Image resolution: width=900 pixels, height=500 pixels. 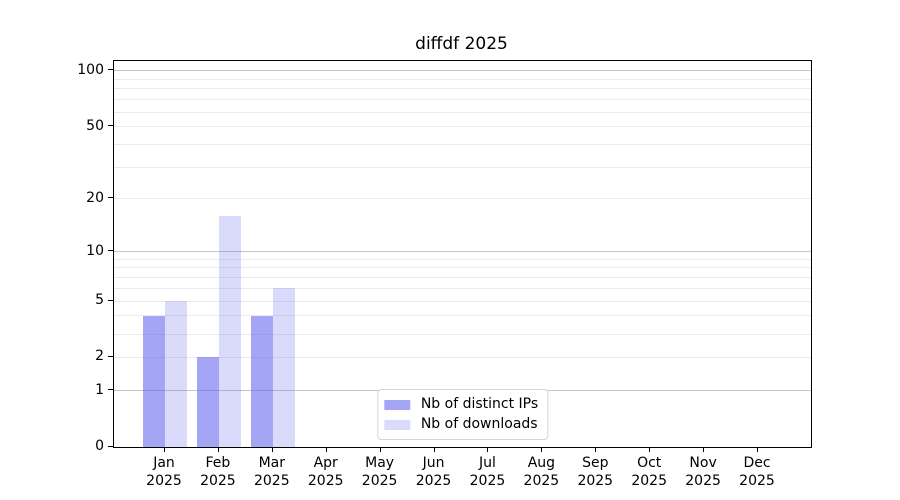 What do you see at coordinates (271, 472) in the screenshot?
I see `x-tick-label: Mar 2025` at bounding box center [271, 472].